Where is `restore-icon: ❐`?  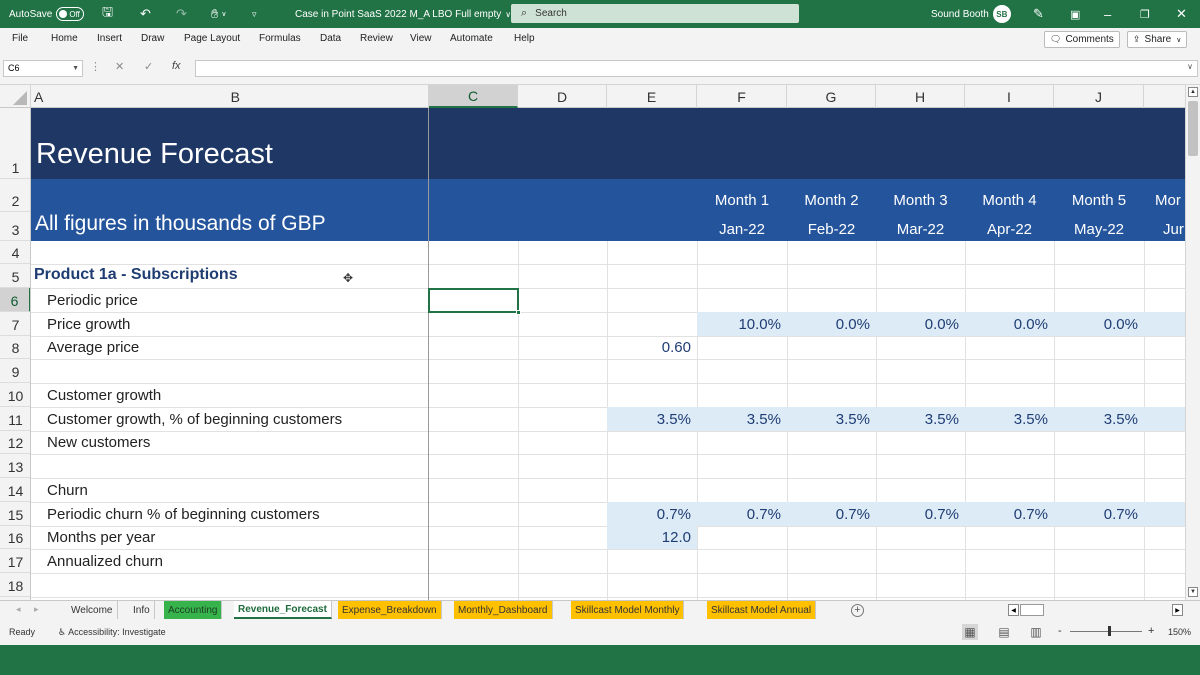
restore-icon: ❐ is located at coordinates (1145, 14).